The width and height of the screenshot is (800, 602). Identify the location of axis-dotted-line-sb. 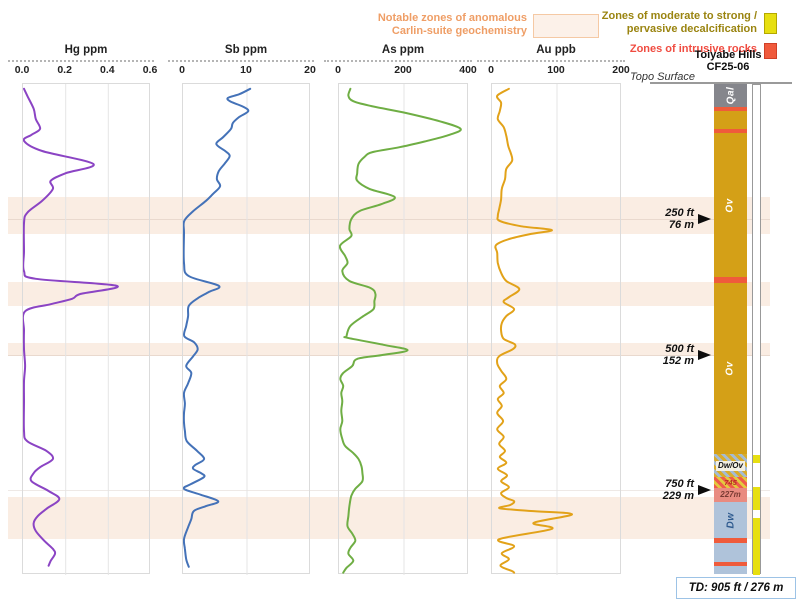
(241, 61).